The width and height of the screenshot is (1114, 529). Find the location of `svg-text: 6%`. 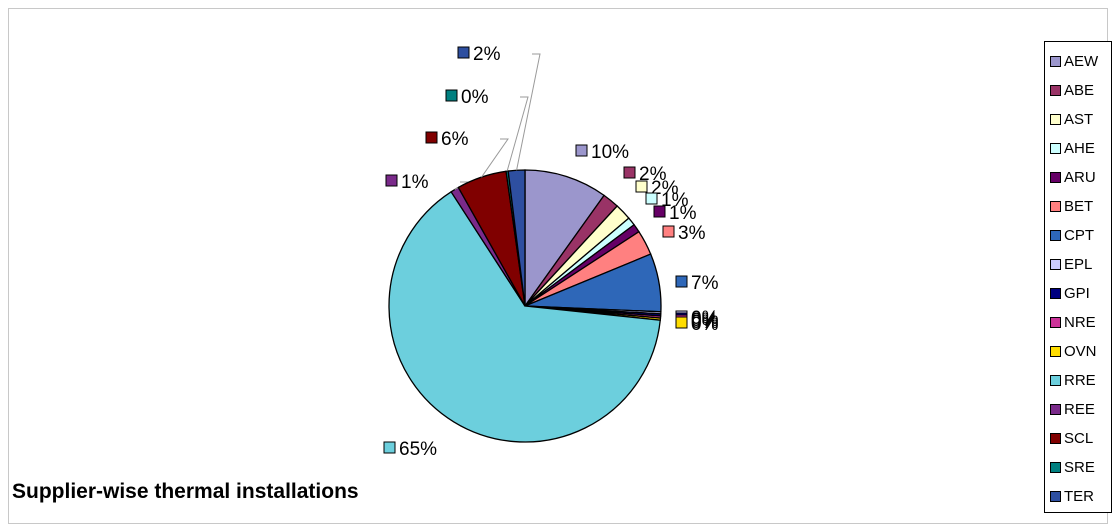

svg-text: 6% is located at coordinates (455, 139).